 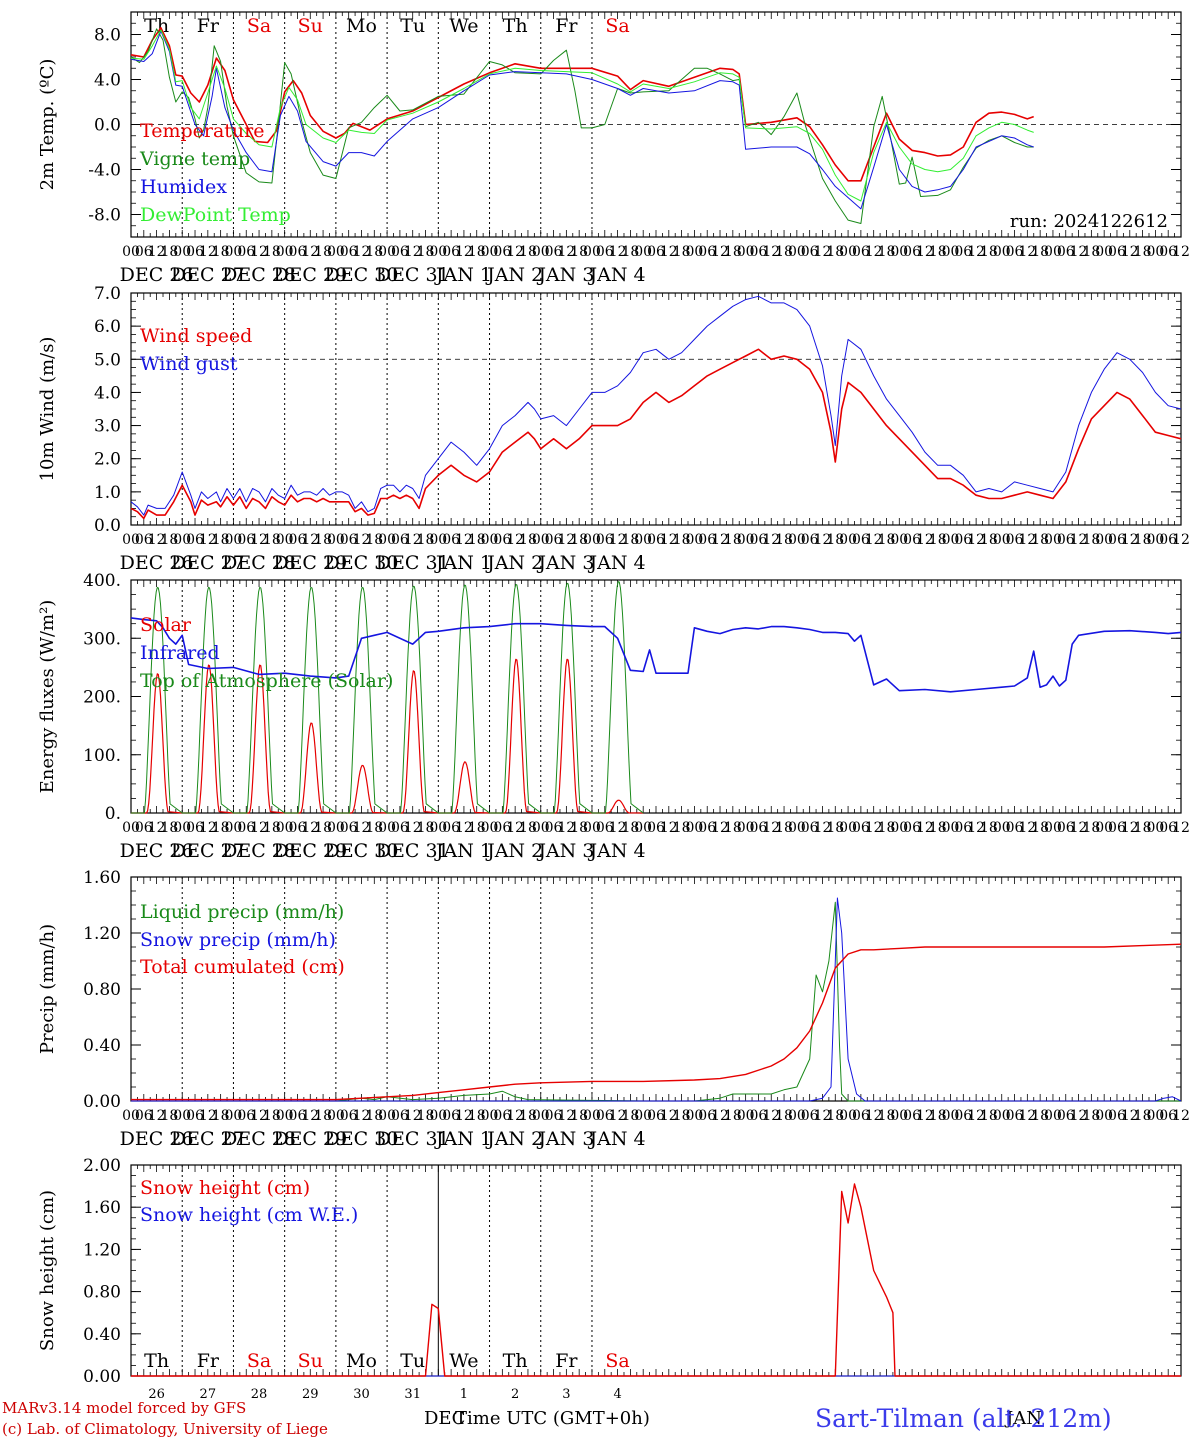 I want to click on date-label: JAN 4, so click(x=617, y=275).